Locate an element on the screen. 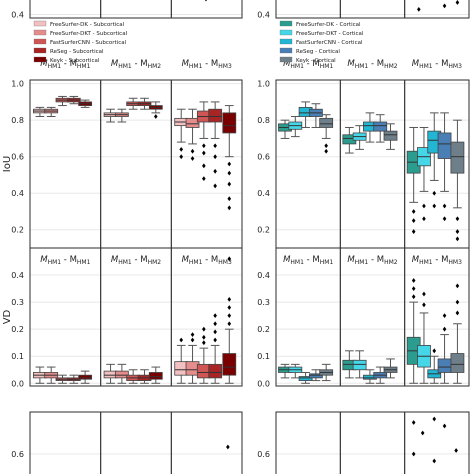 Image resolution: width=474 pixels, height=474 pixels. y-axis-label: VD is located at coordinates (7, 316).